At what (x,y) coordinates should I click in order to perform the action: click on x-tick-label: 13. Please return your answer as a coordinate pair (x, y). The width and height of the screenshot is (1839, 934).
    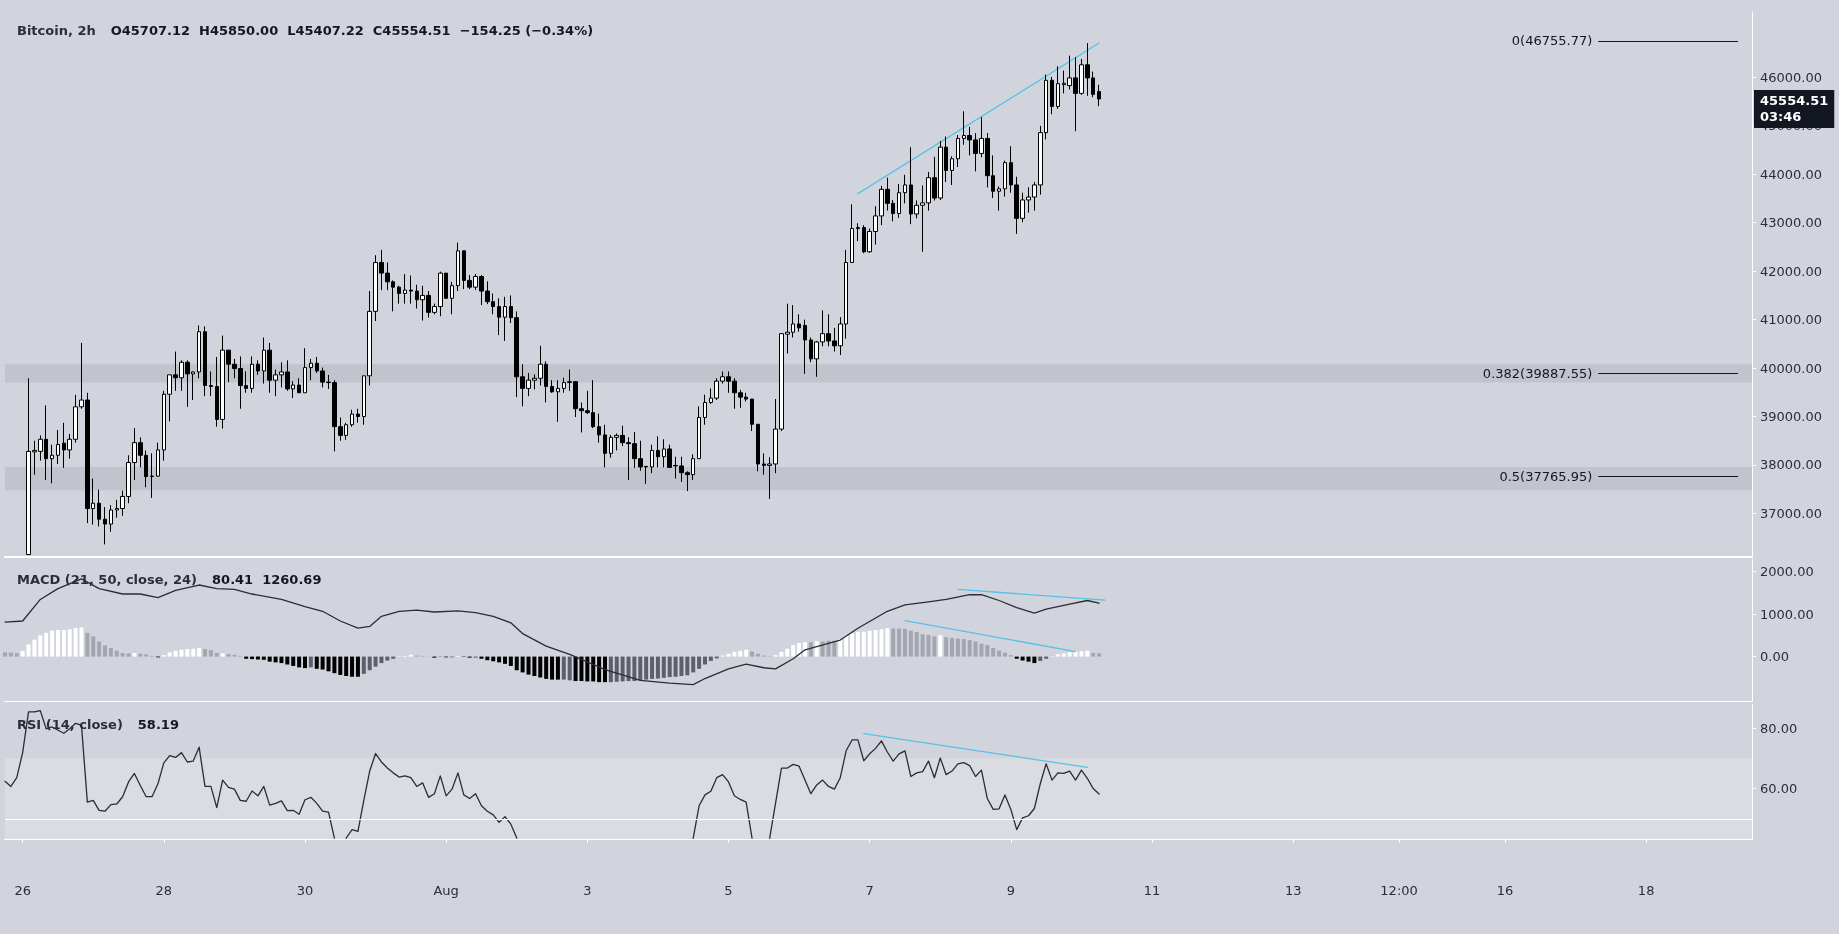
    Looking at the image, I should click on (1293, 890).